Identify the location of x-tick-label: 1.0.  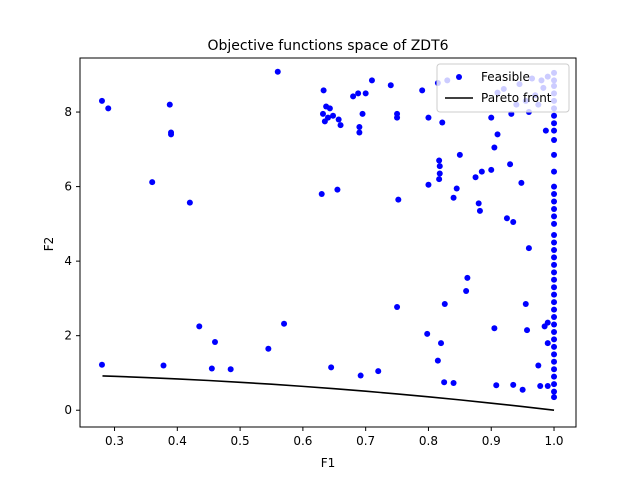
(553, 441).